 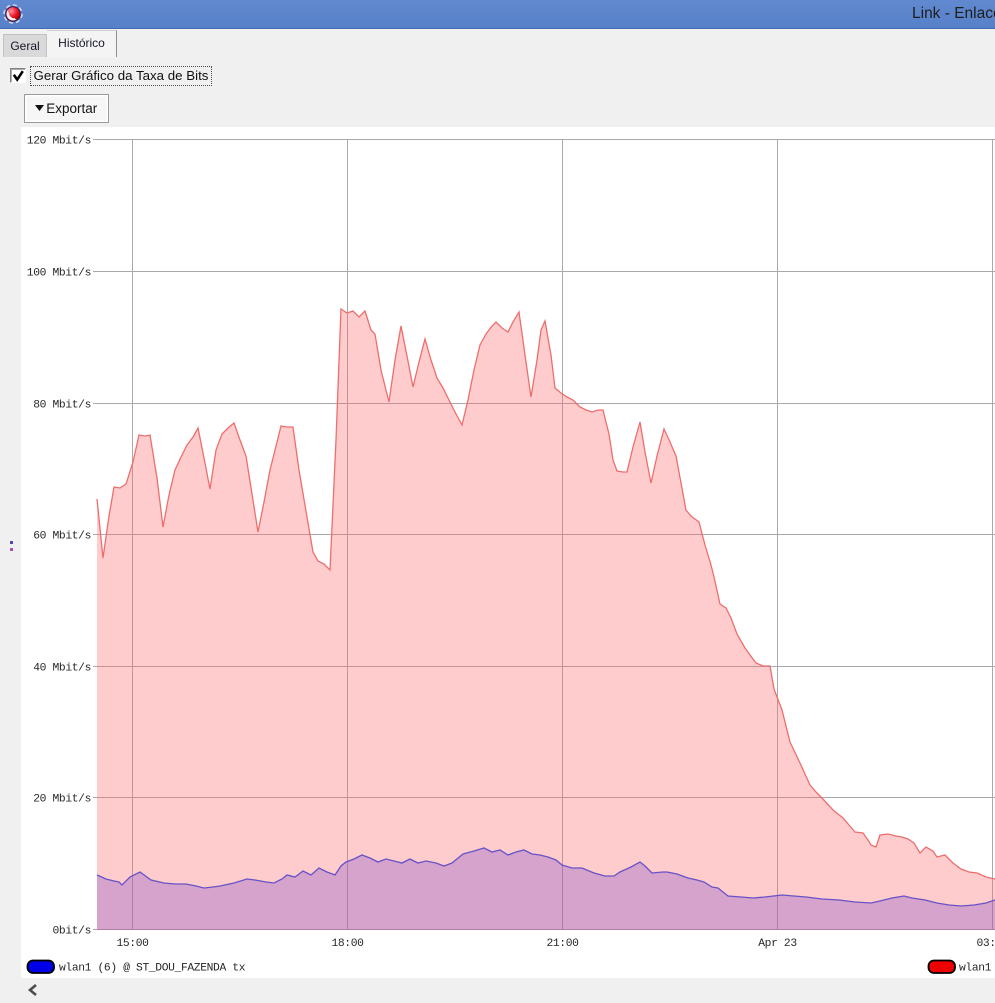 I want to click on svg-text: 15:00, so click(x=132, y=944).